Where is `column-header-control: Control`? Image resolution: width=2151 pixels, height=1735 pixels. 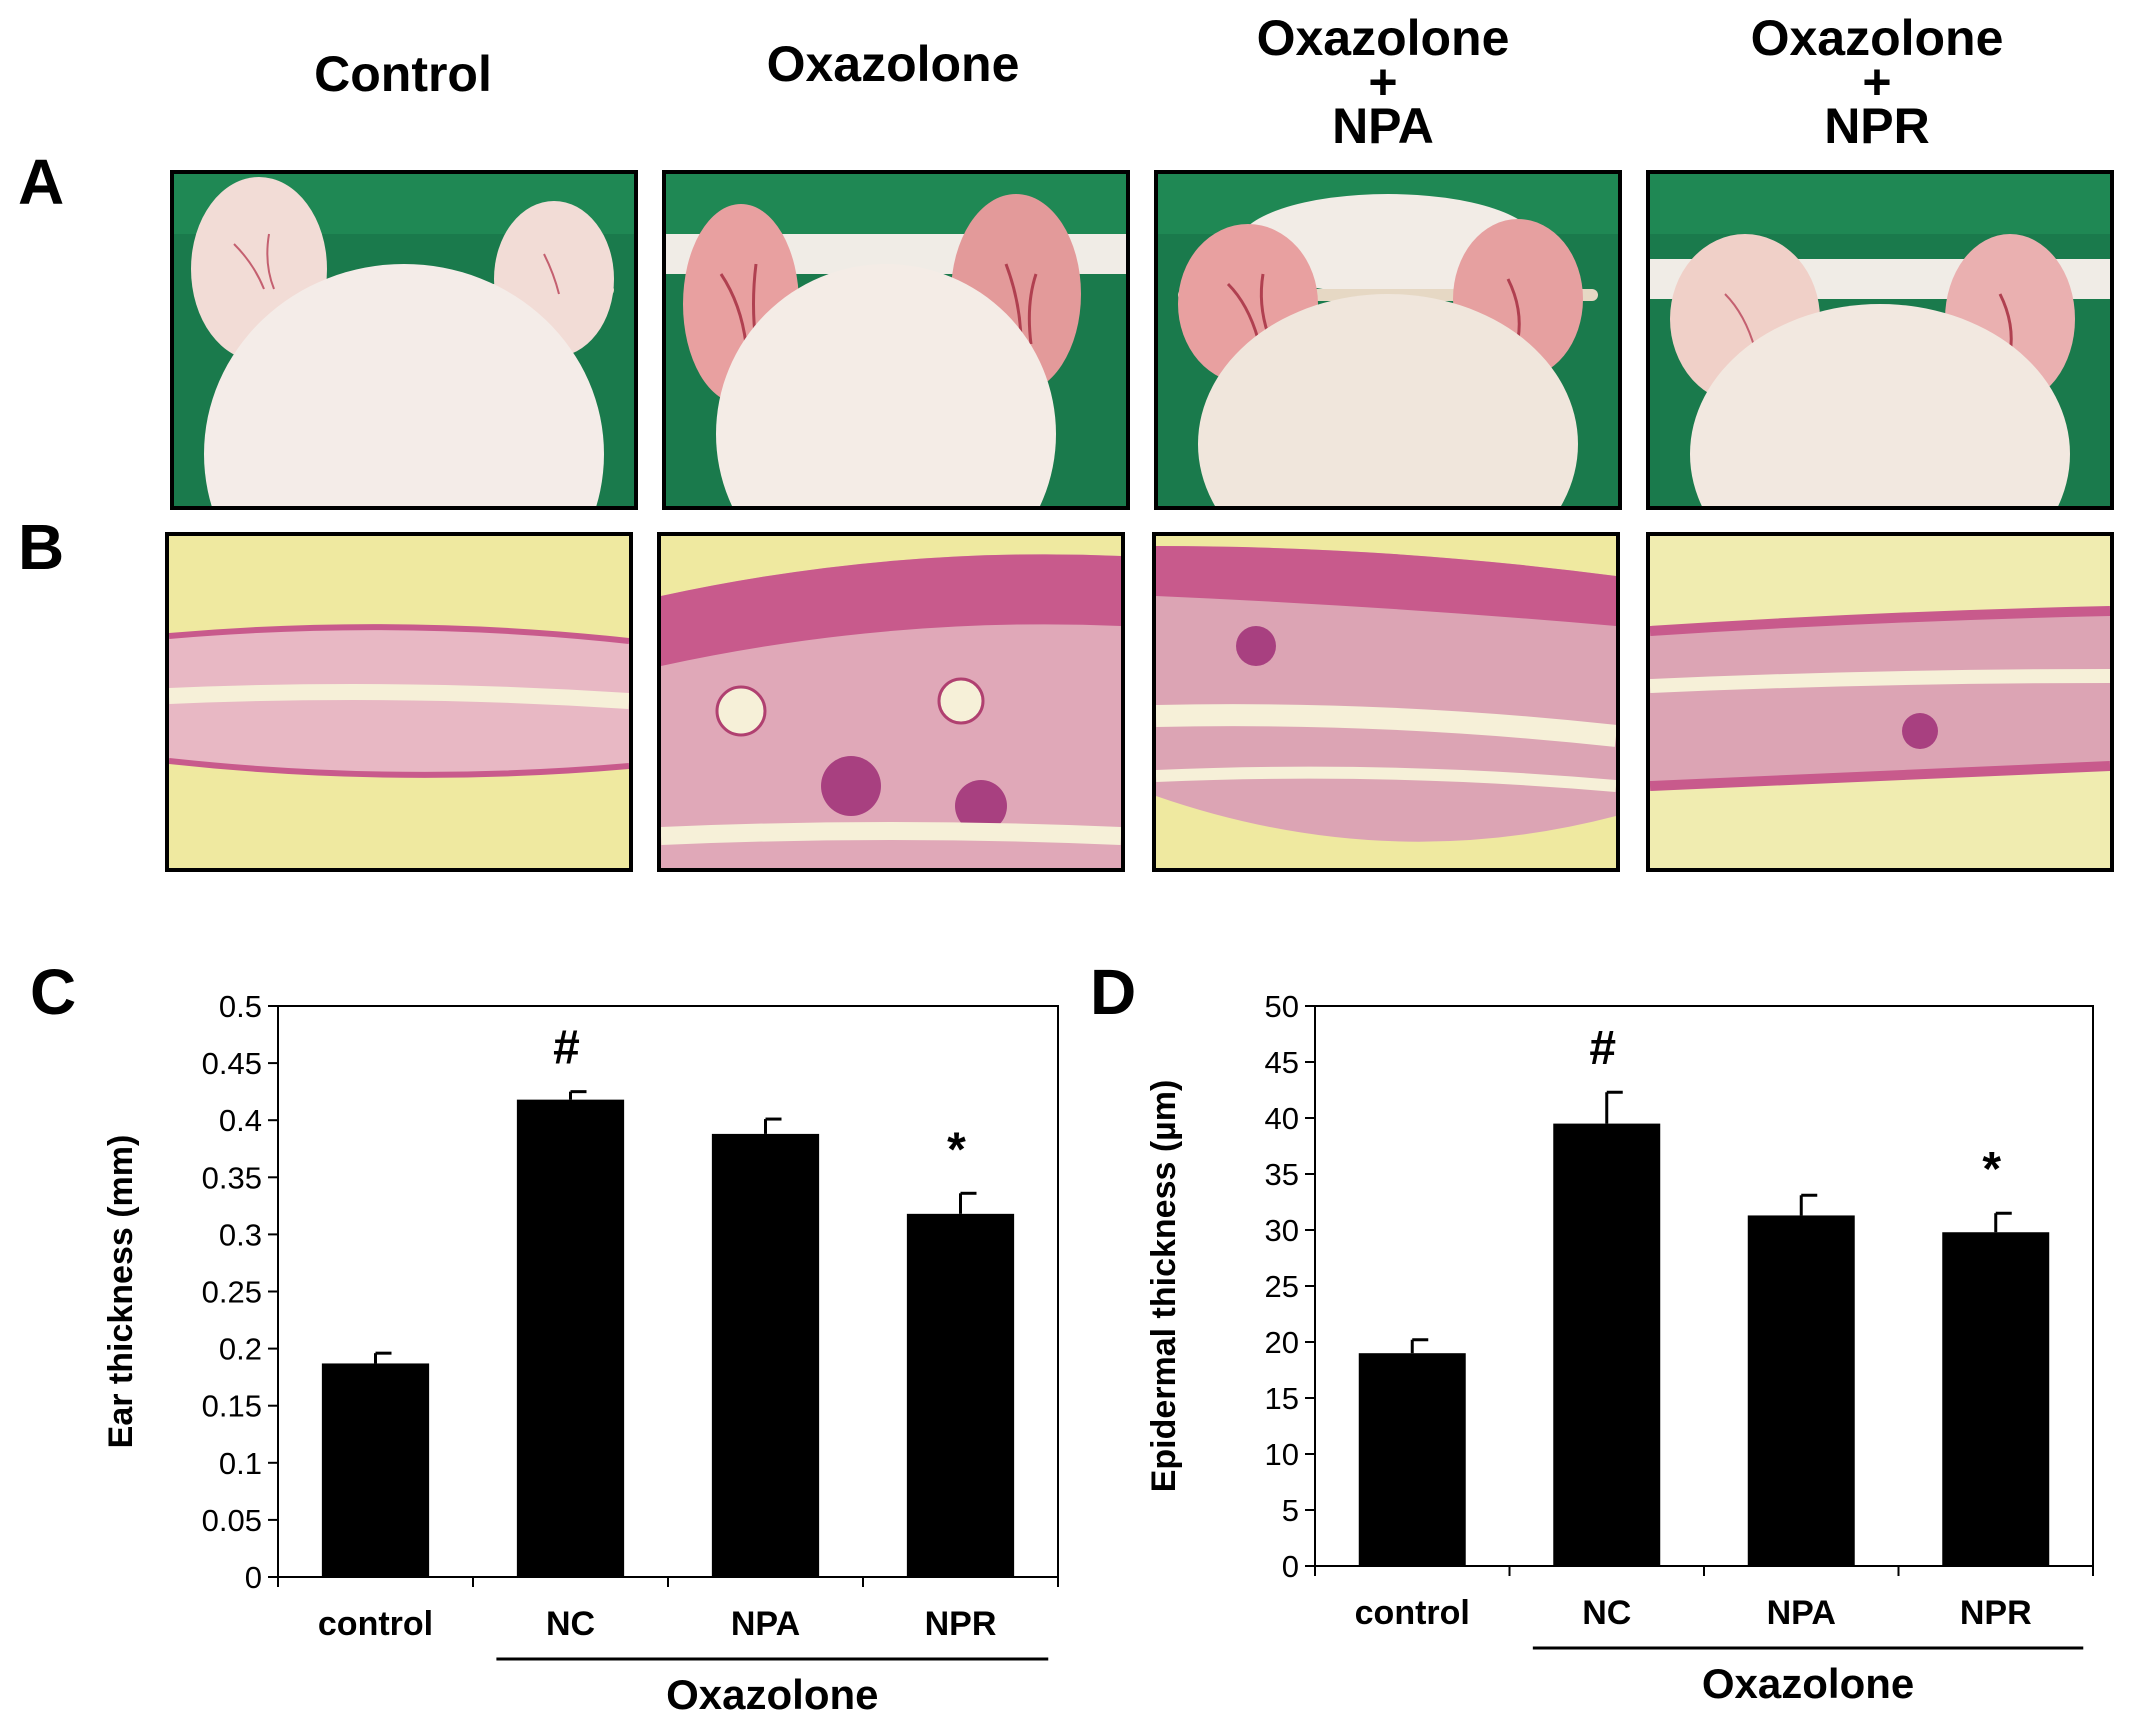 column-header-control: Control is located at coordinates (403, 74).